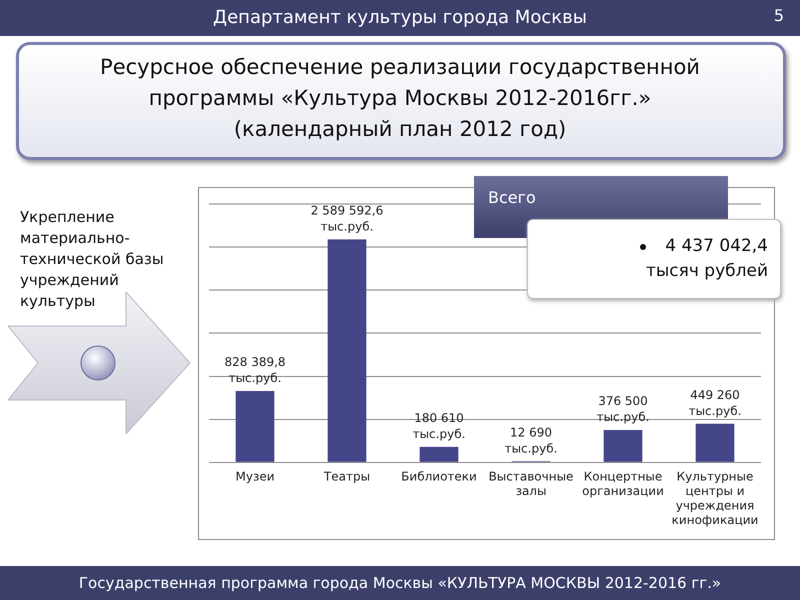 The image size is (800, 600). I want to click on data-label: 828 389,8 тыс.руб., so click(255, 370).